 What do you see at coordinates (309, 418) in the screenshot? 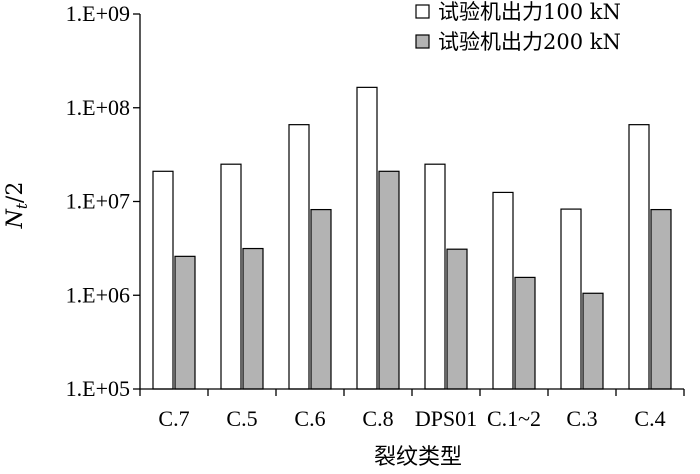
I see `x-tick-label: C.6` at bounding box center [309, 418].